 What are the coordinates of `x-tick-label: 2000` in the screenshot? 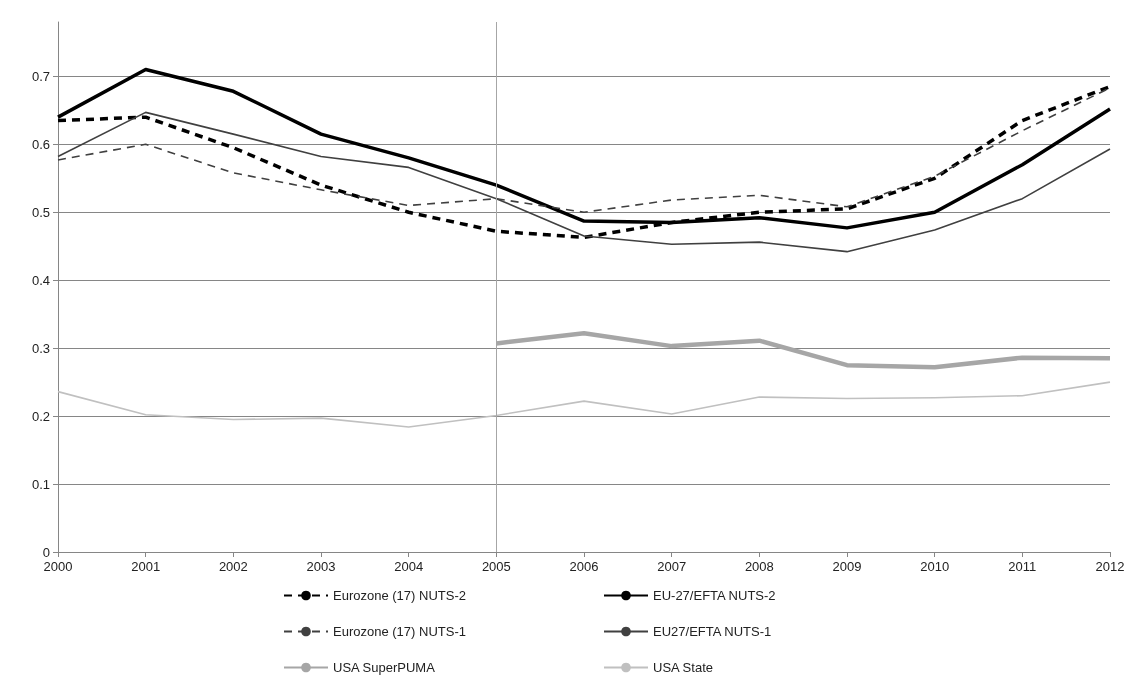 It's located at (58, 566).